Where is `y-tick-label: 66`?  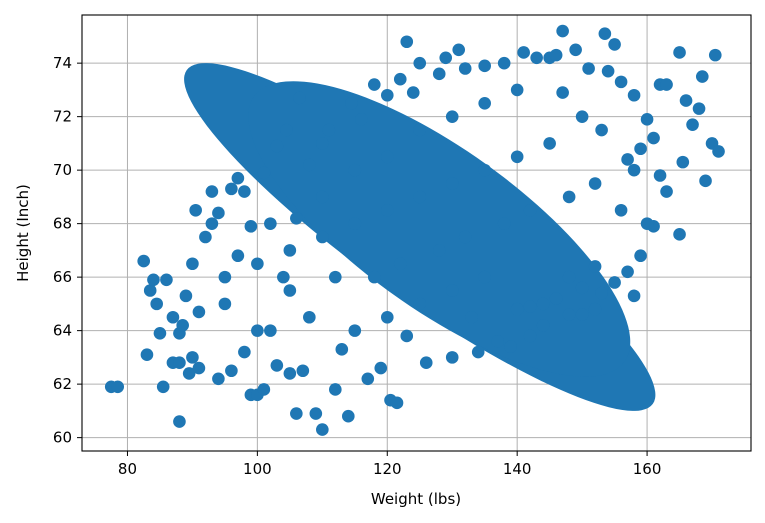 y-tick-label: 66 is located at coordinates (62, 277).